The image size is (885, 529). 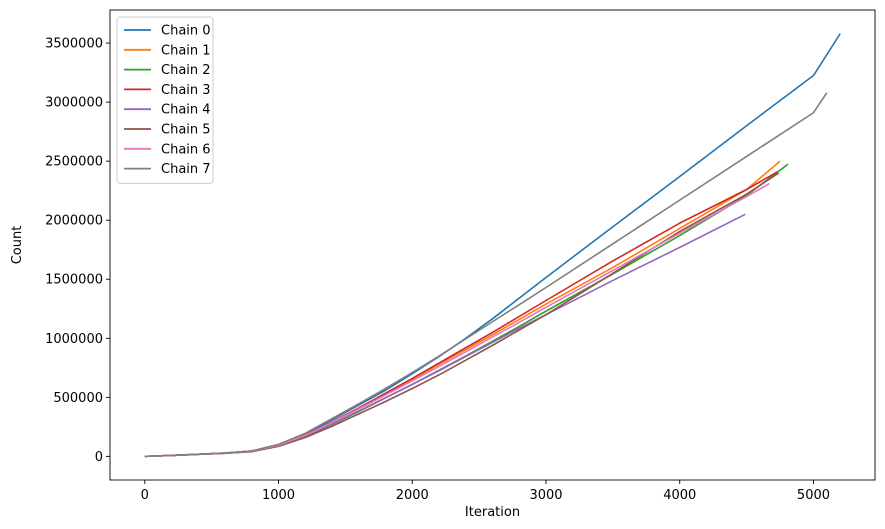 I want to click on y-tick-label: 500000, so click(x=78, y=398).